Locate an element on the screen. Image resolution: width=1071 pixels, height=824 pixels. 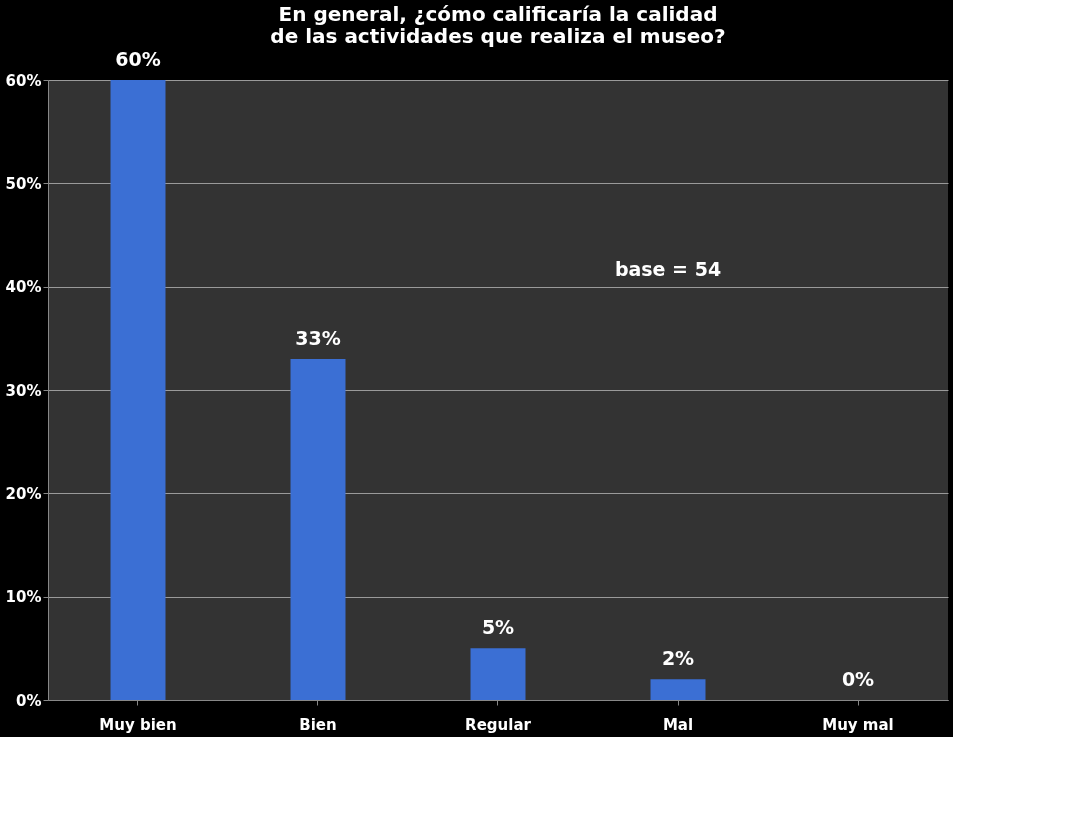
x-tick-label: Regular is located at coordinates (498, 724).